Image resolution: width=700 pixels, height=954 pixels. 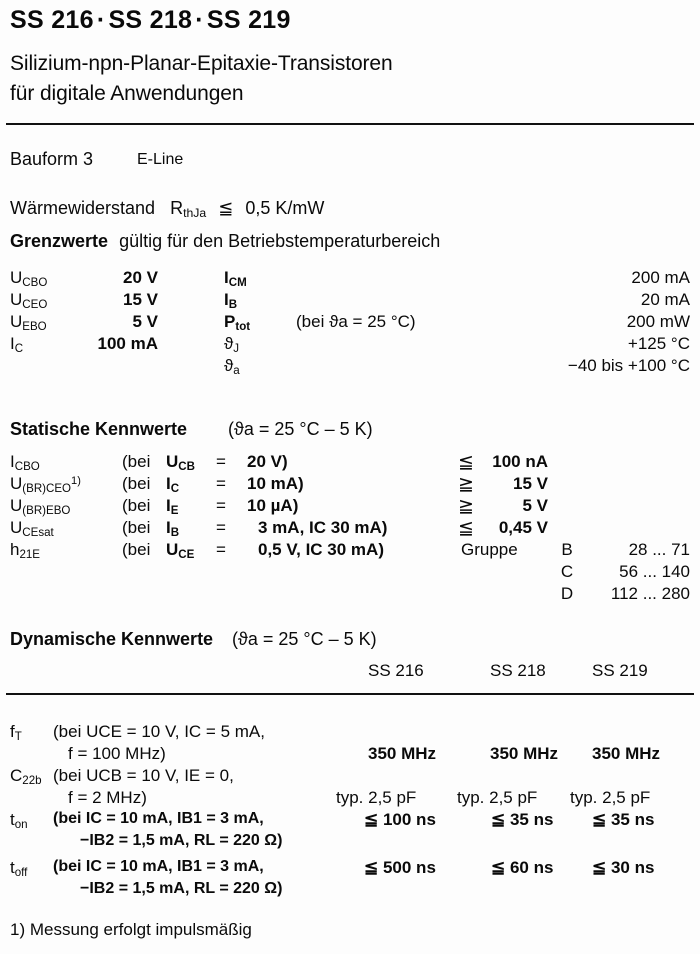 I want to click on dynamic-condition-ton-line1: (bei IC = 10 mA, IB1 = 3 mA,, so click(x=158, y=818).